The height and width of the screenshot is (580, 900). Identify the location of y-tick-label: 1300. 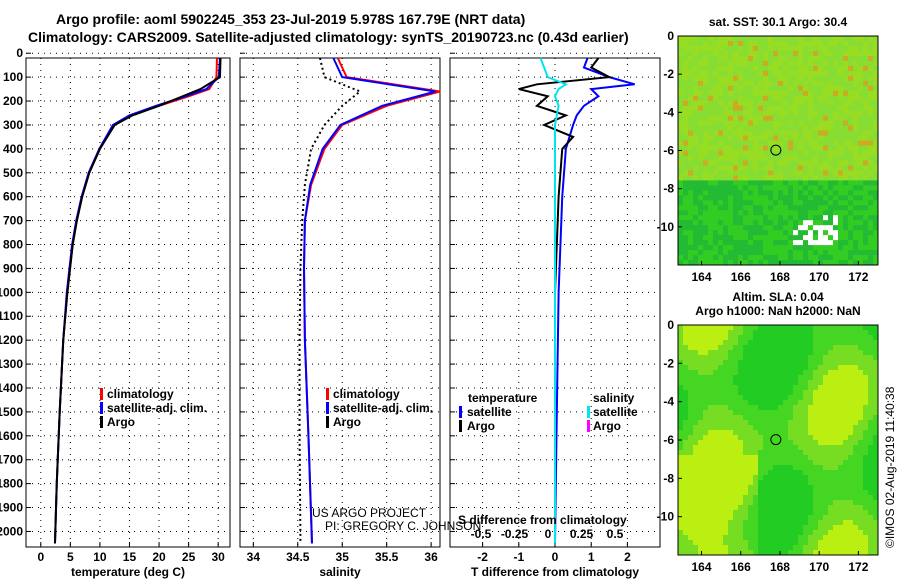
(11, 364).